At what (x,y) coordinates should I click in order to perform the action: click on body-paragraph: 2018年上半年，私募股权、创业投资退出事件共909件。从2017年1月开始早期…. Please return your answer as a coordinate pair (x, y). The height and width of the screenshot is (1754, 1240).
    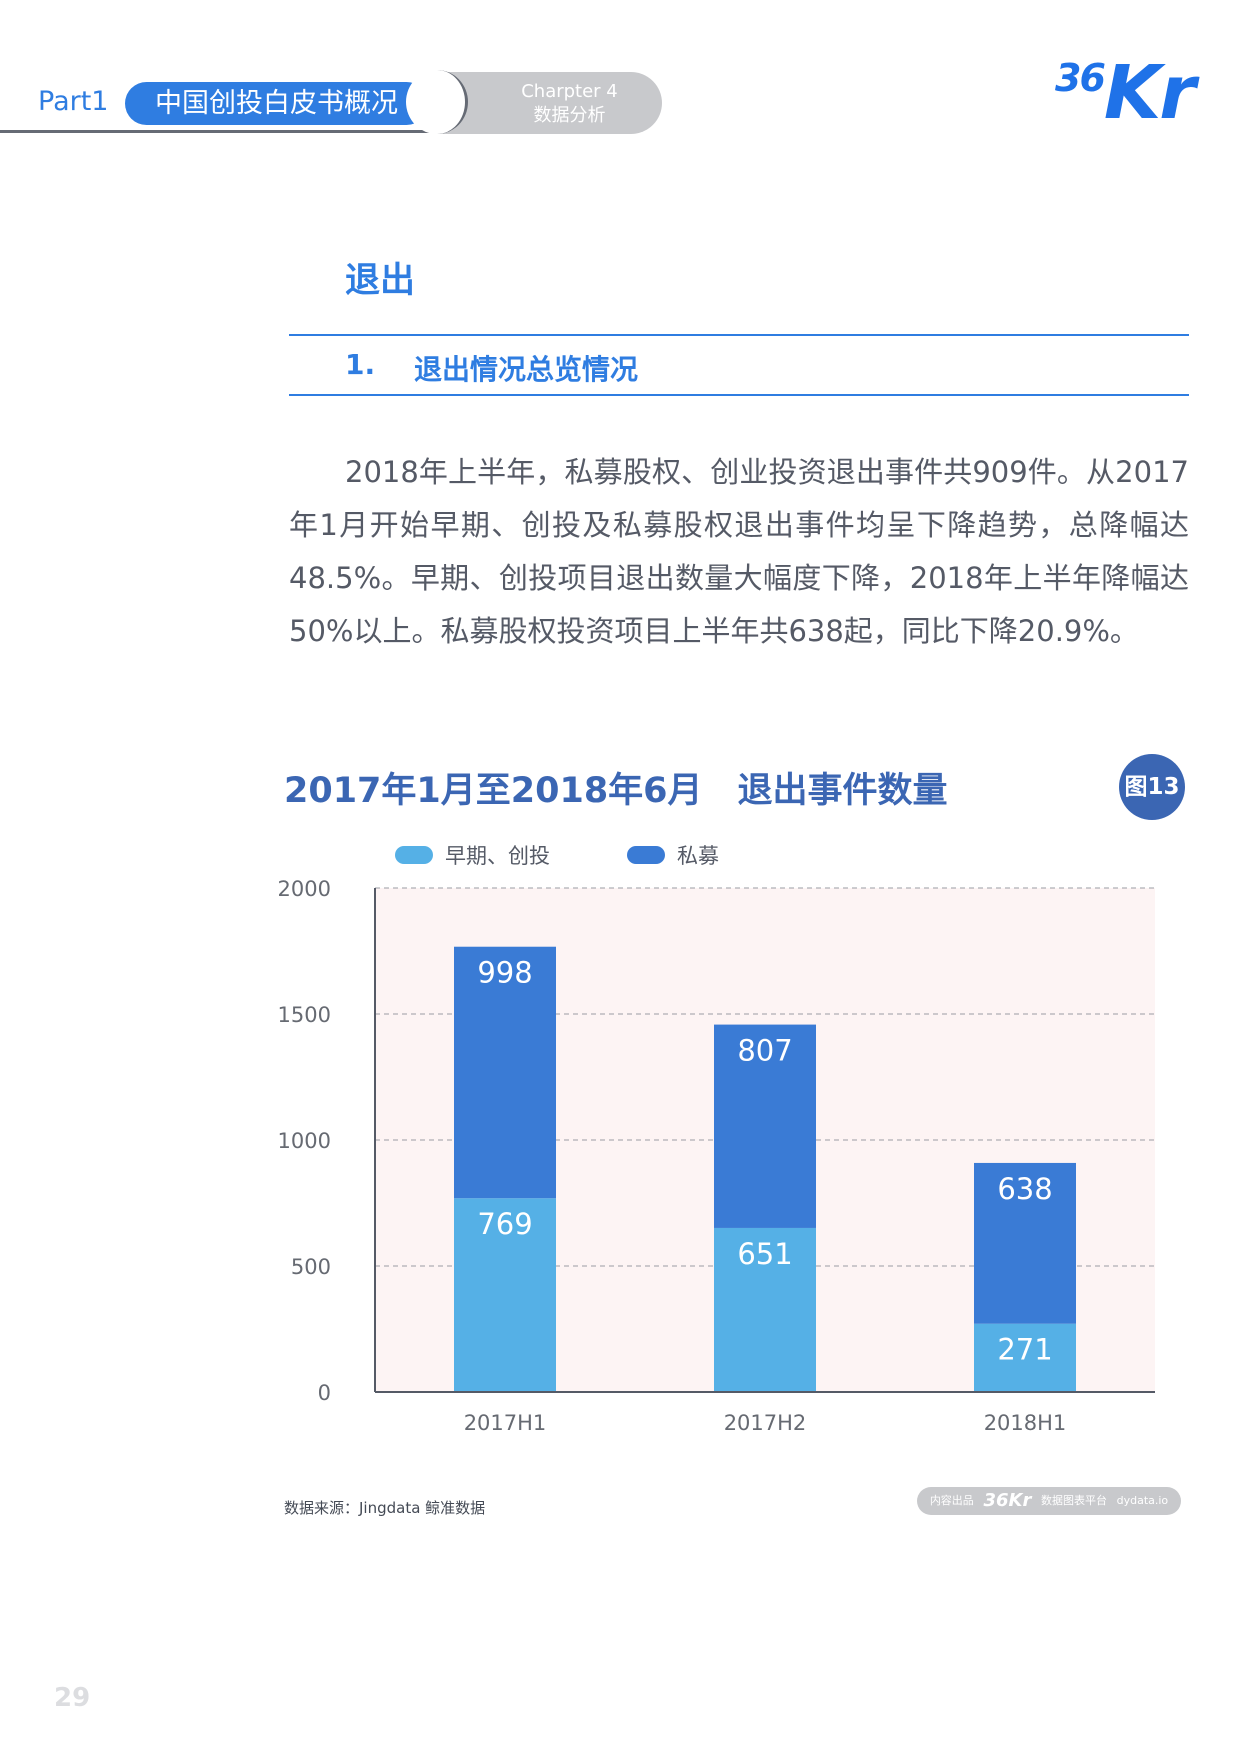
    Looking at the image, I should click on (739, 551).